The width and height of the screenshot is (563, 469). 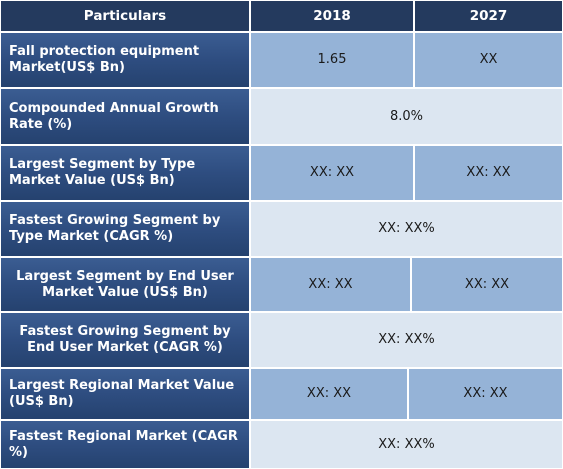 What do you see at coordinates (406, 229) in the screenshot?
I see `row-value-fastest-segment-type: XX: XX%` at bounding box center [406, 229].